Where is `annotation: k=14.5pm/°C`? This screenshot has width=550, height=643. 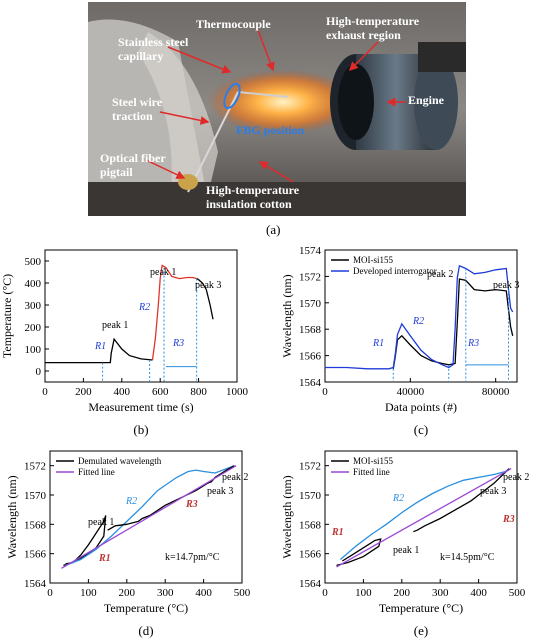
annotation: k=14.5pm/°C is located at coordinates (467, 557).